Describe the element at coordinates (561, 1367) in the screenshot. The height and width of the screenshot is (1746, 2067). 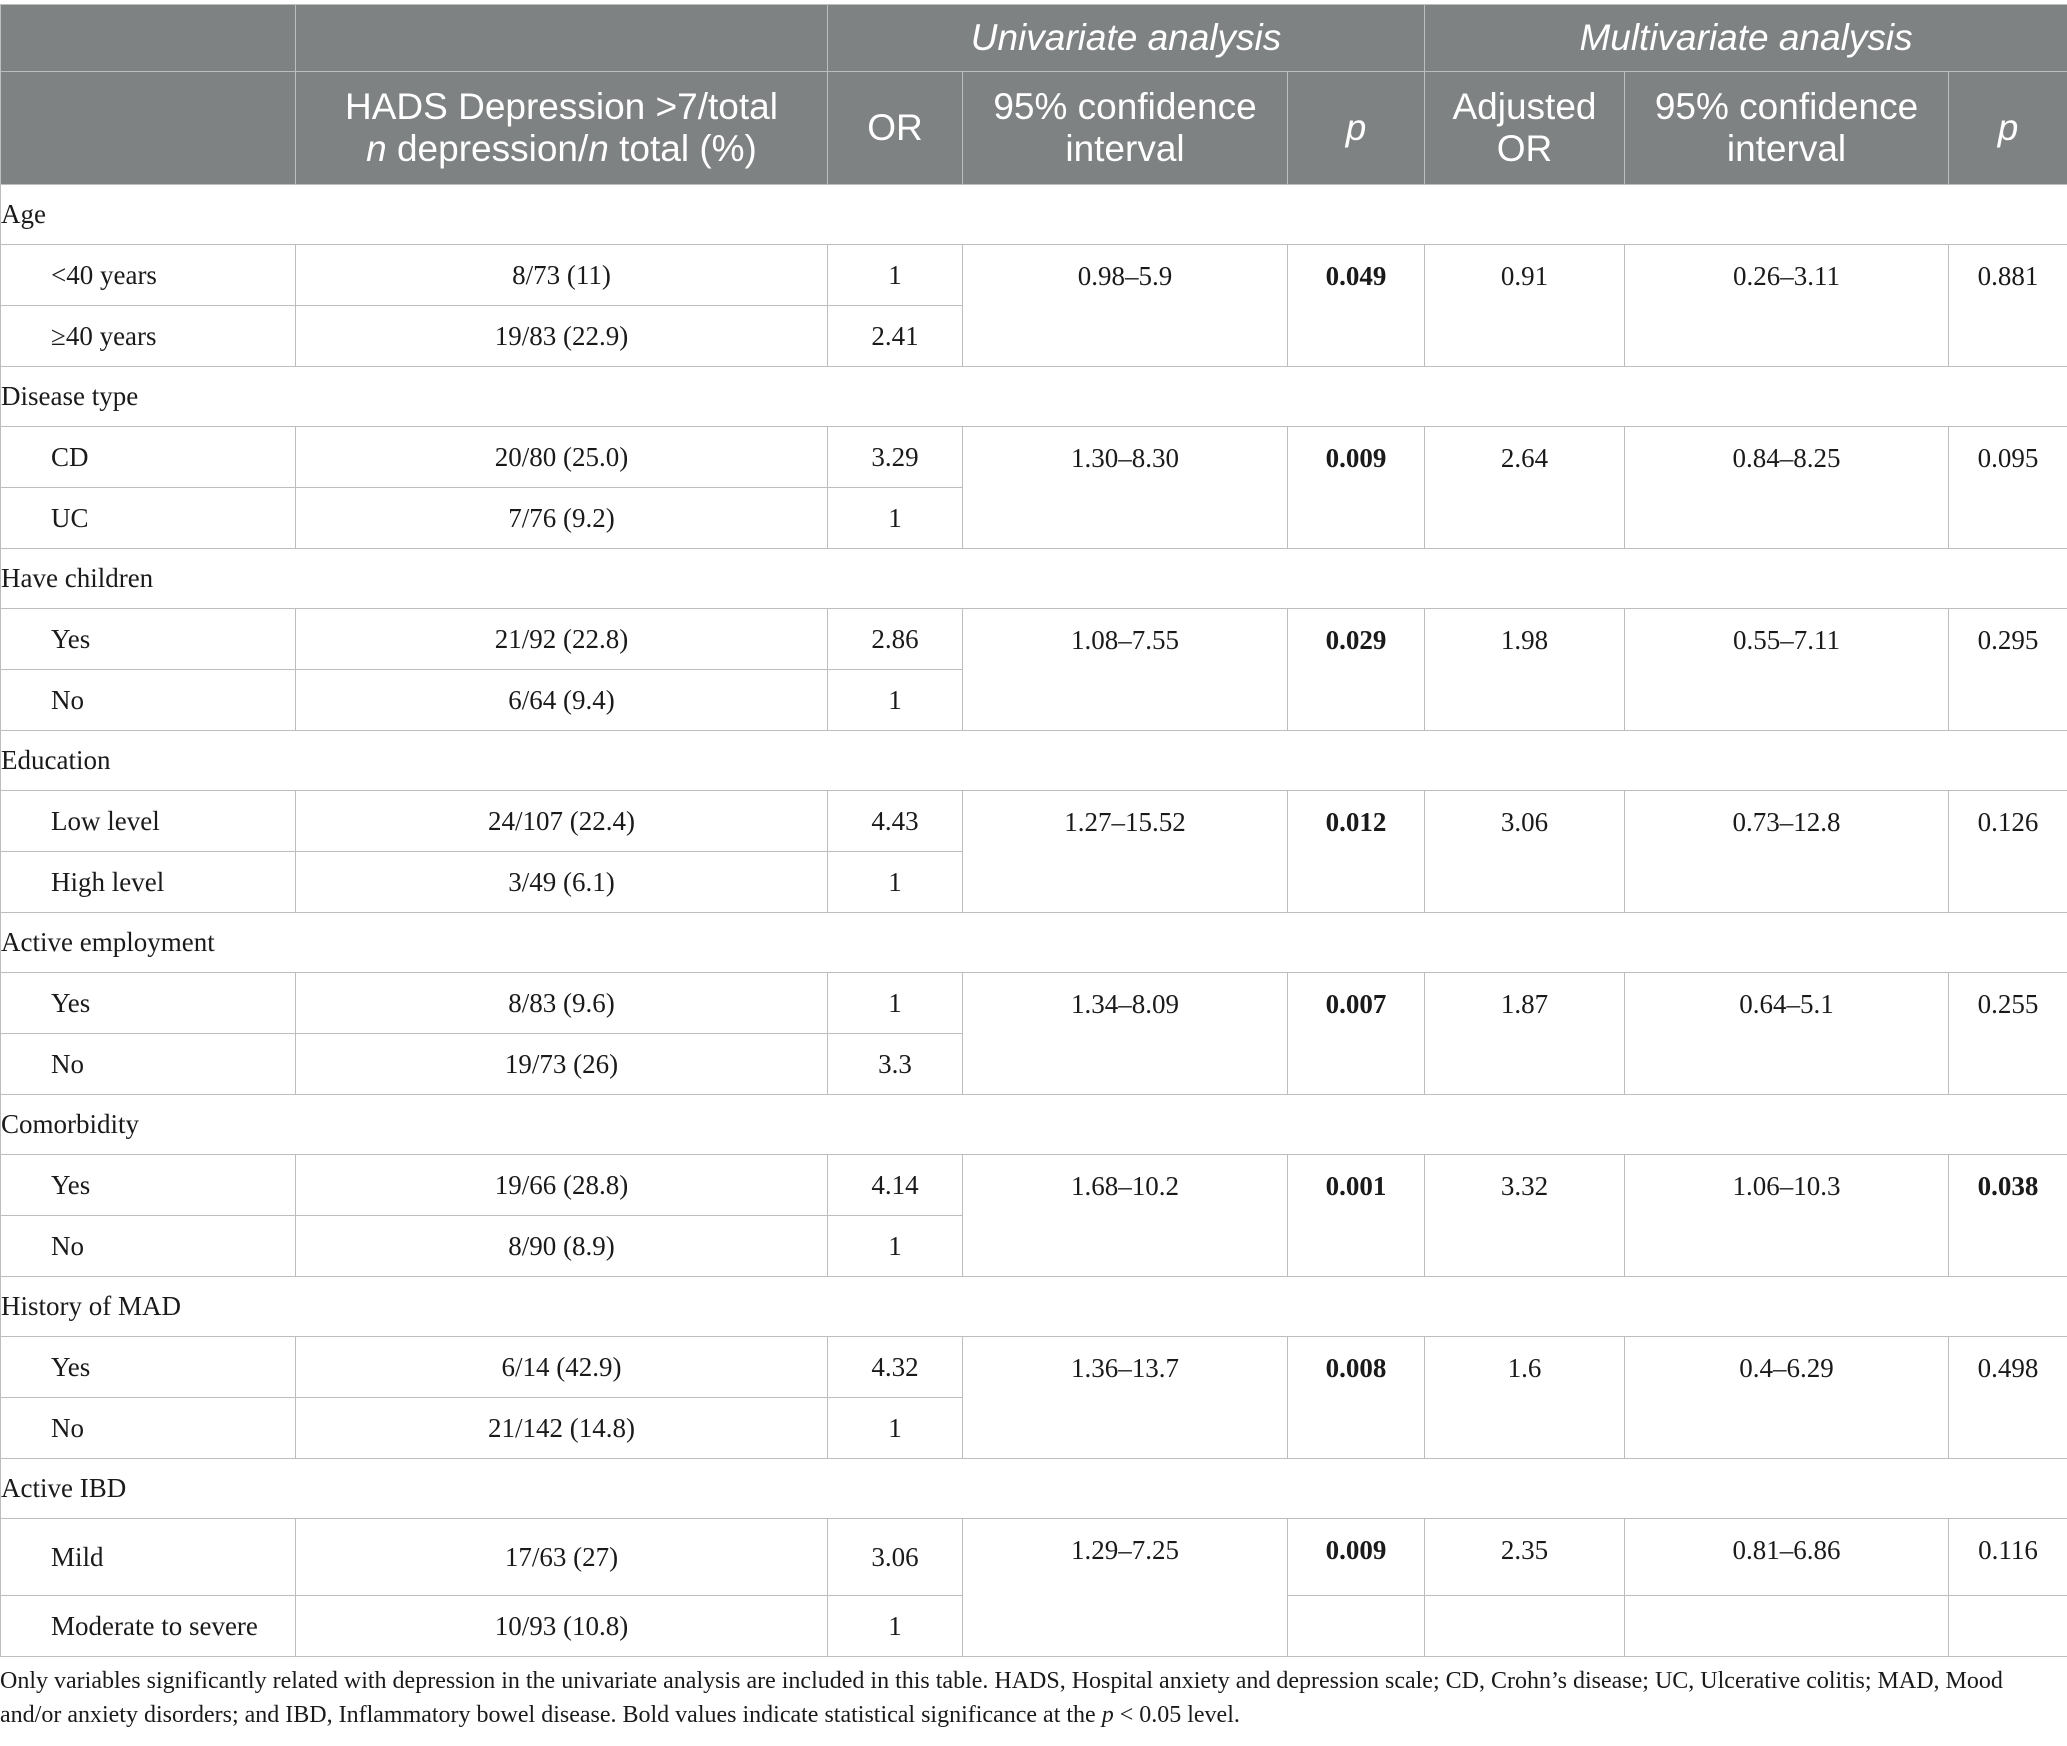
I see `hads-value: 6/14 (42.9)` at that location.